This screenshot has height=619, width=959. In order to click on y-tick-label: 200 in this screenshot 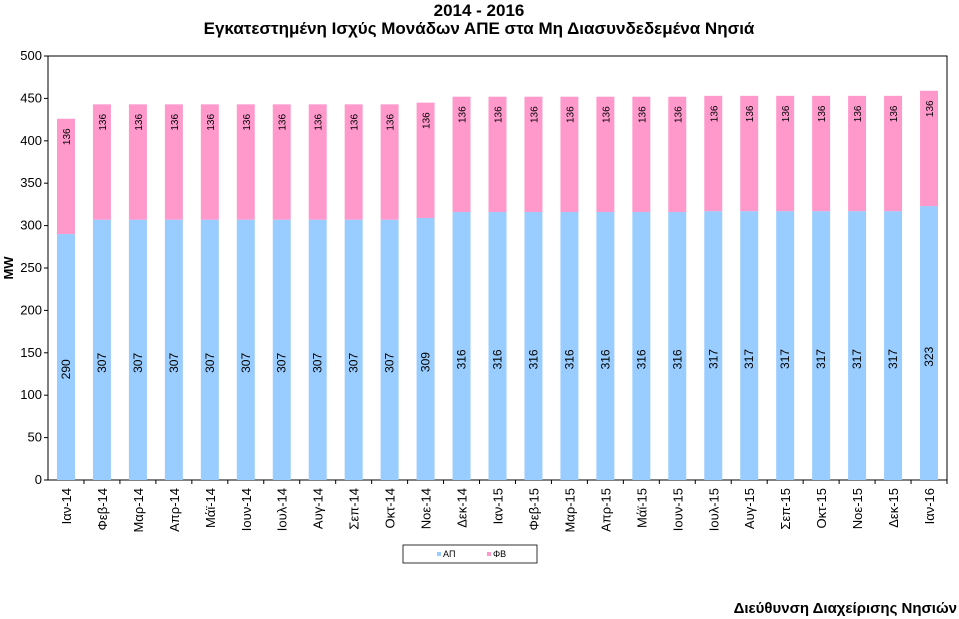, I will do `click(31, 309)`.